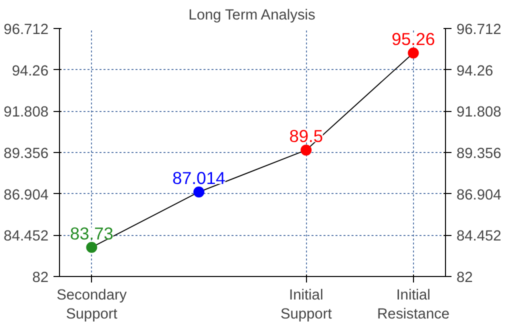 The image size is (510, 330). I want to click on y2-tick-label: 96.712, so click(479, 30).